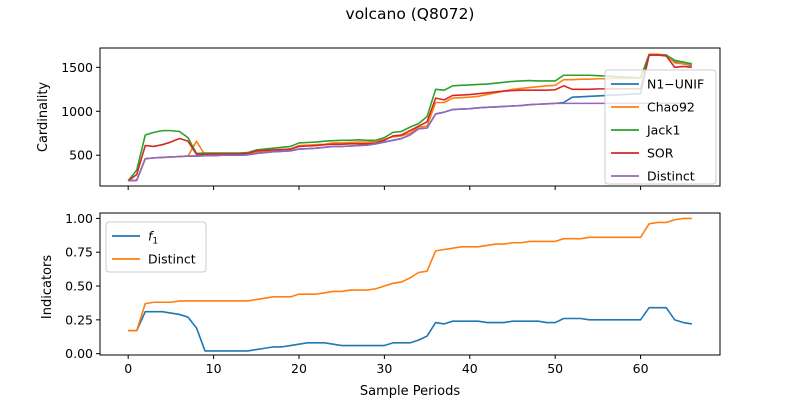  What do you see at coordinates (79, 252) in the screenshot?
I see `y-tick-label: 0.75` at bounding box center [79, 252].